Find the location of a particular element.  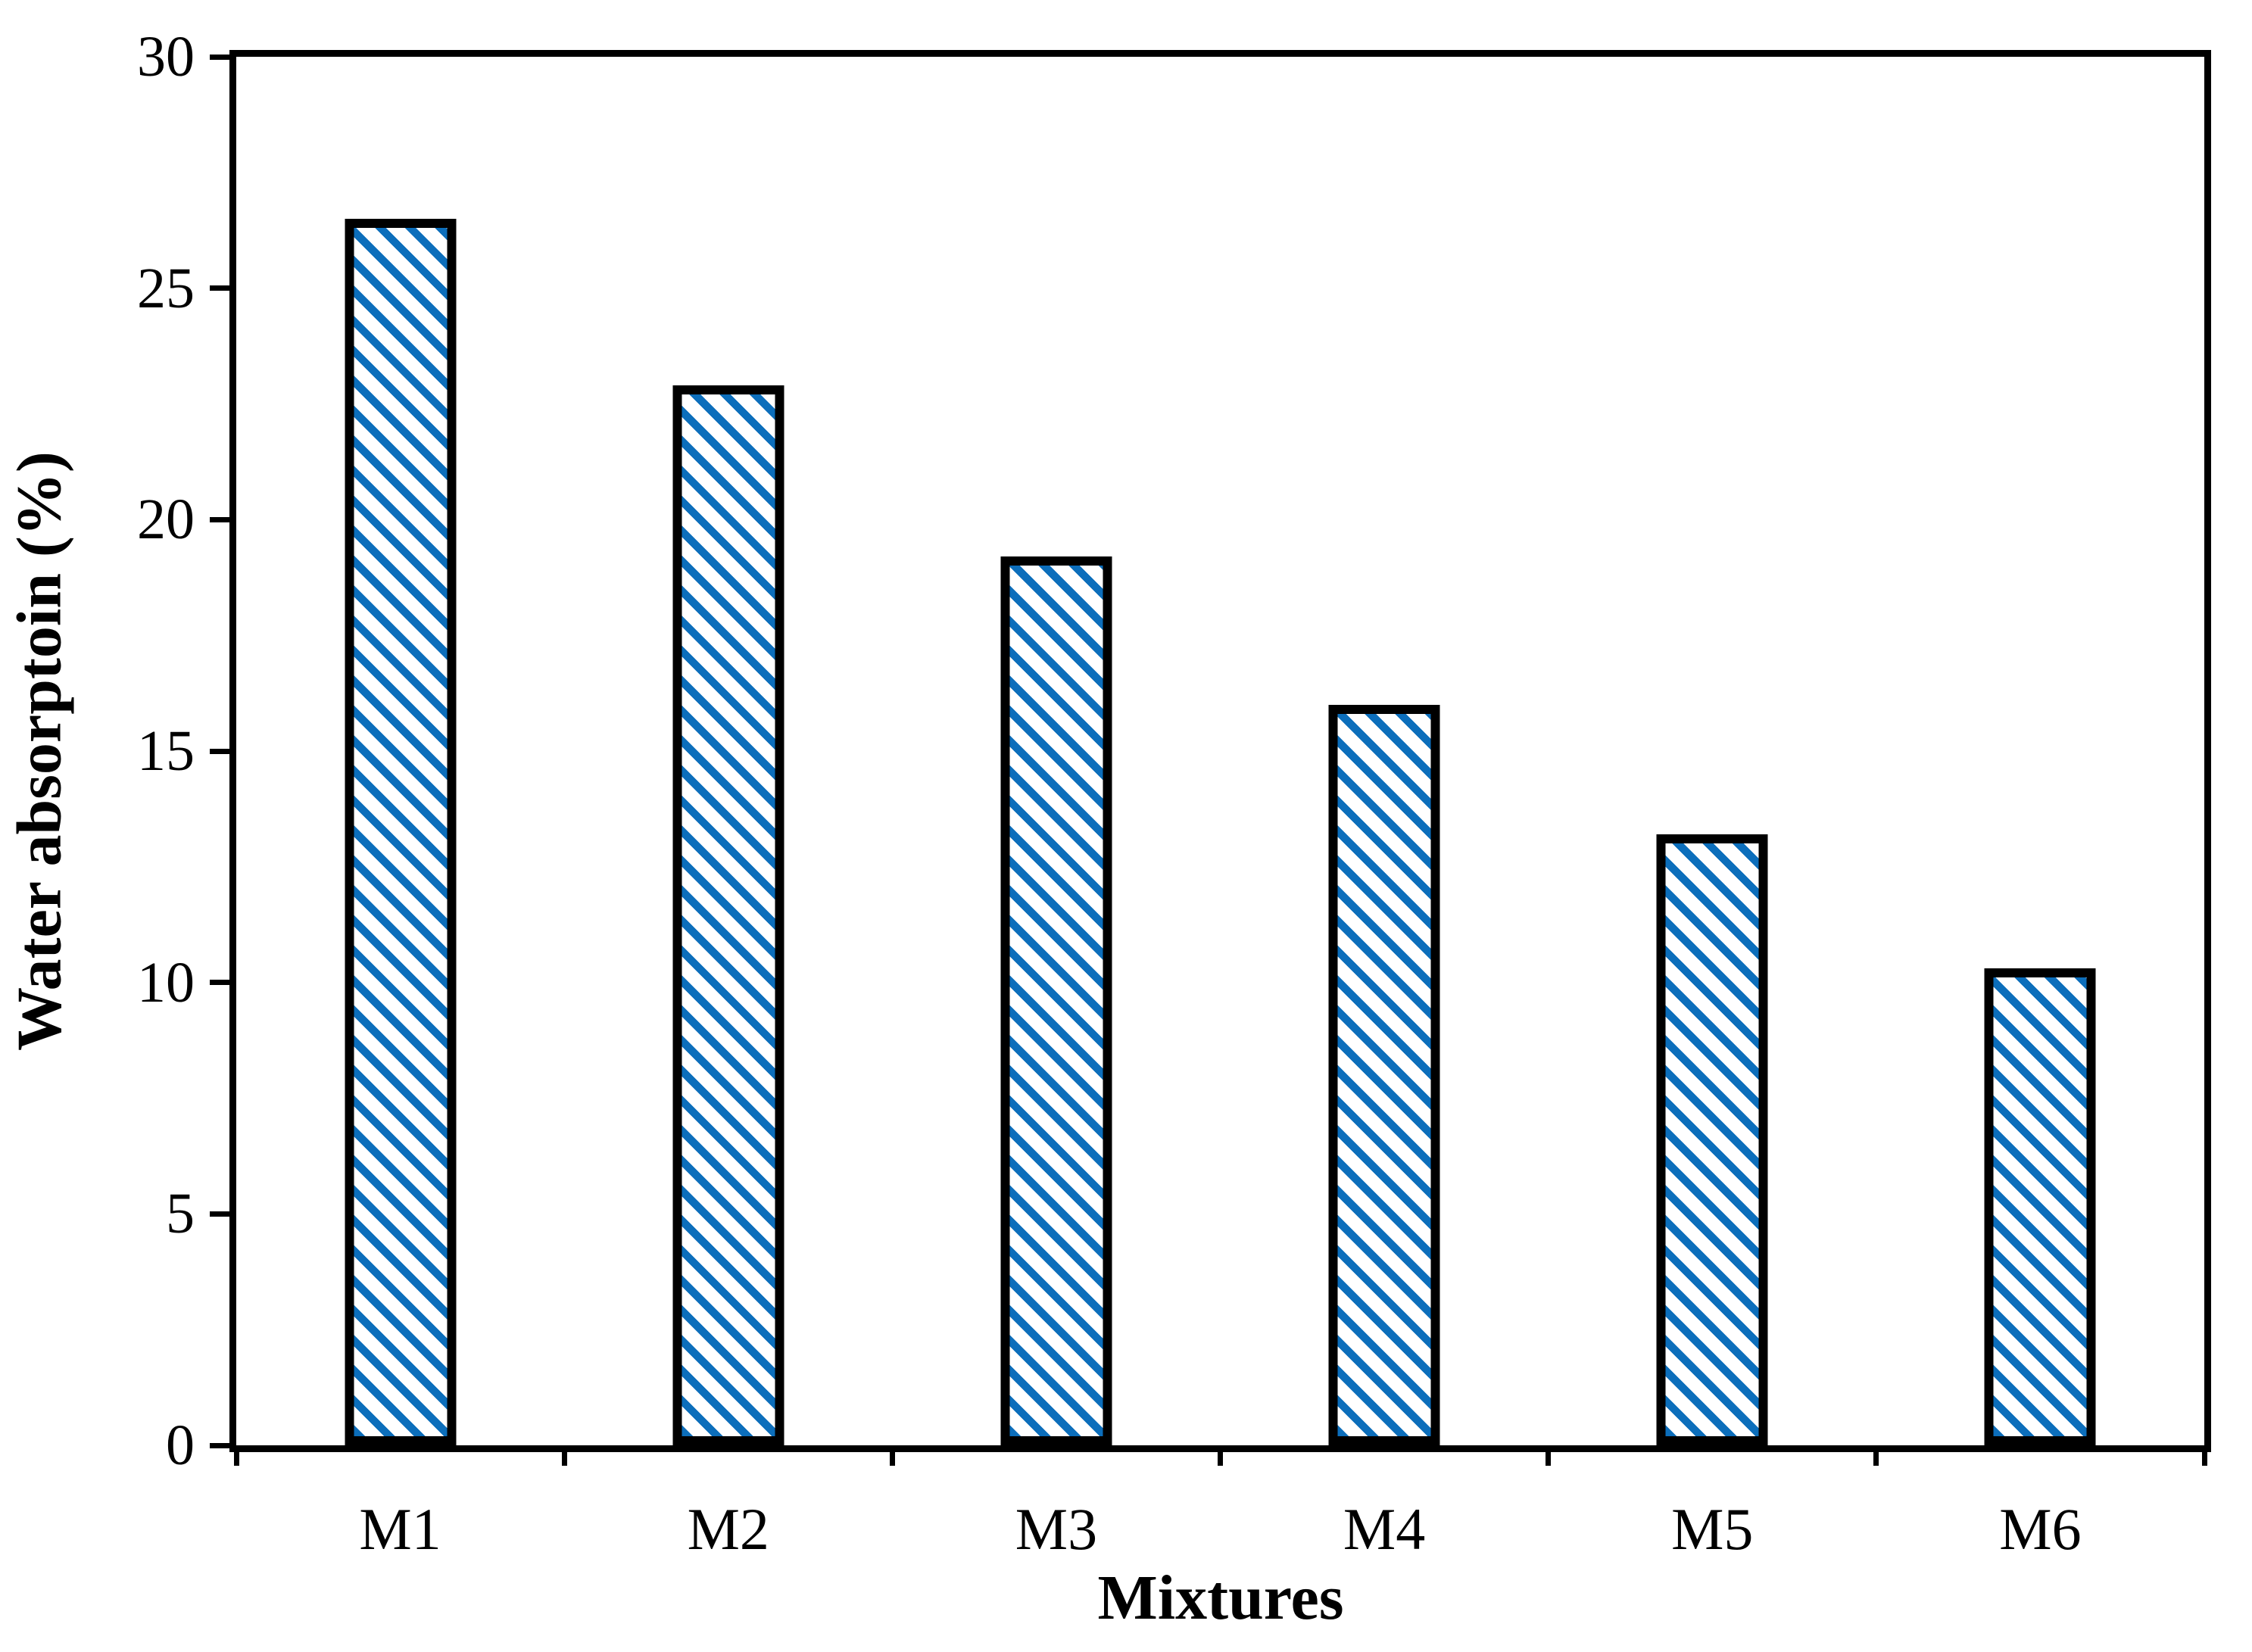

y-tick-label-25: 25 is located at coordinates (166, 288).